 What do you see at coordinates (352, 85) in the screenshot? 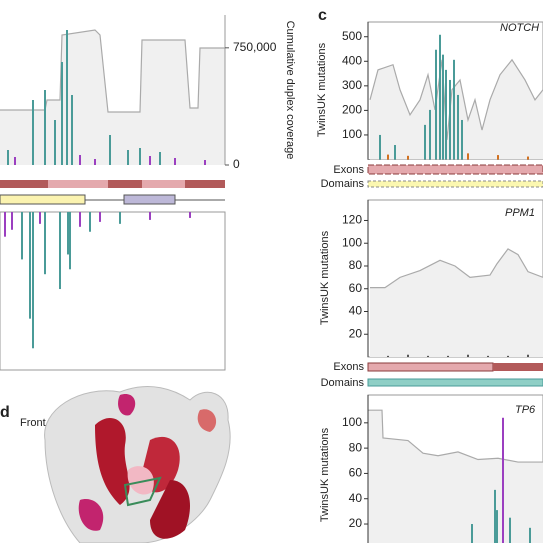
I see `y-tick-label: 300` at bounding box center [352, 85].